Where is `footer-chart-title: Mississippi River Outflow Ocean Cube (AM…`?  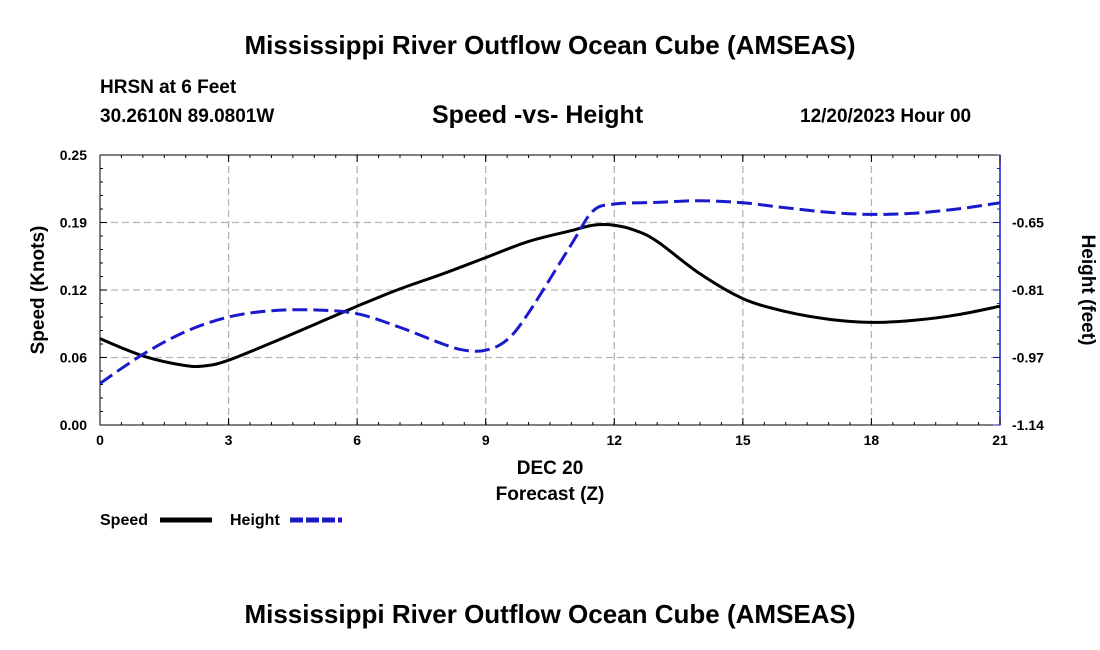 footer-chart-title: Mississippi River Outflow Ocean Cube (AM… is located at coordinates (550, 614).